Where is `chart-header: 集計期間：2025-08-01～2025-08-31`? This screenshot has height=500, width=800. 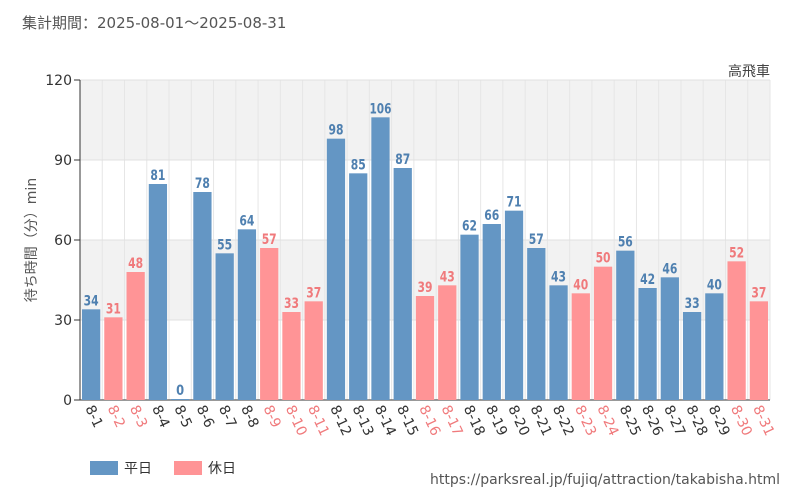
chart-header: 集計期間：2025-08-01～2025-08-31 is located at coordinates (154, 22).